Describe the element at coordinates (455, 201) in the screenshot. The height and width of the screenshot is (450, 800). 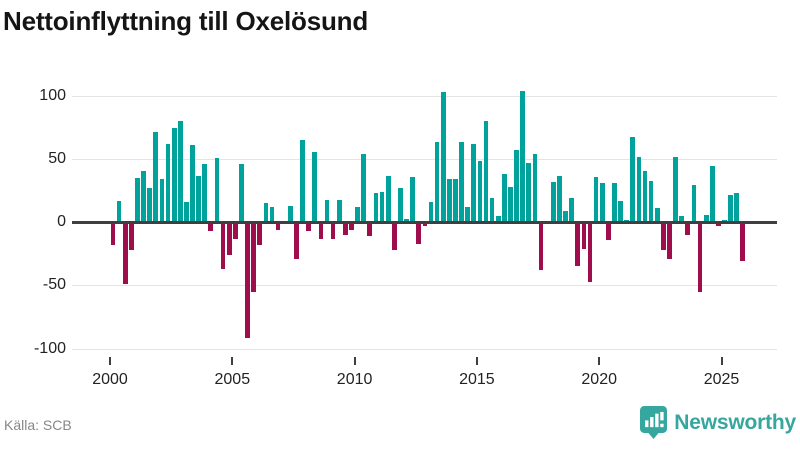
I see `bar-2014-q1` at that location.